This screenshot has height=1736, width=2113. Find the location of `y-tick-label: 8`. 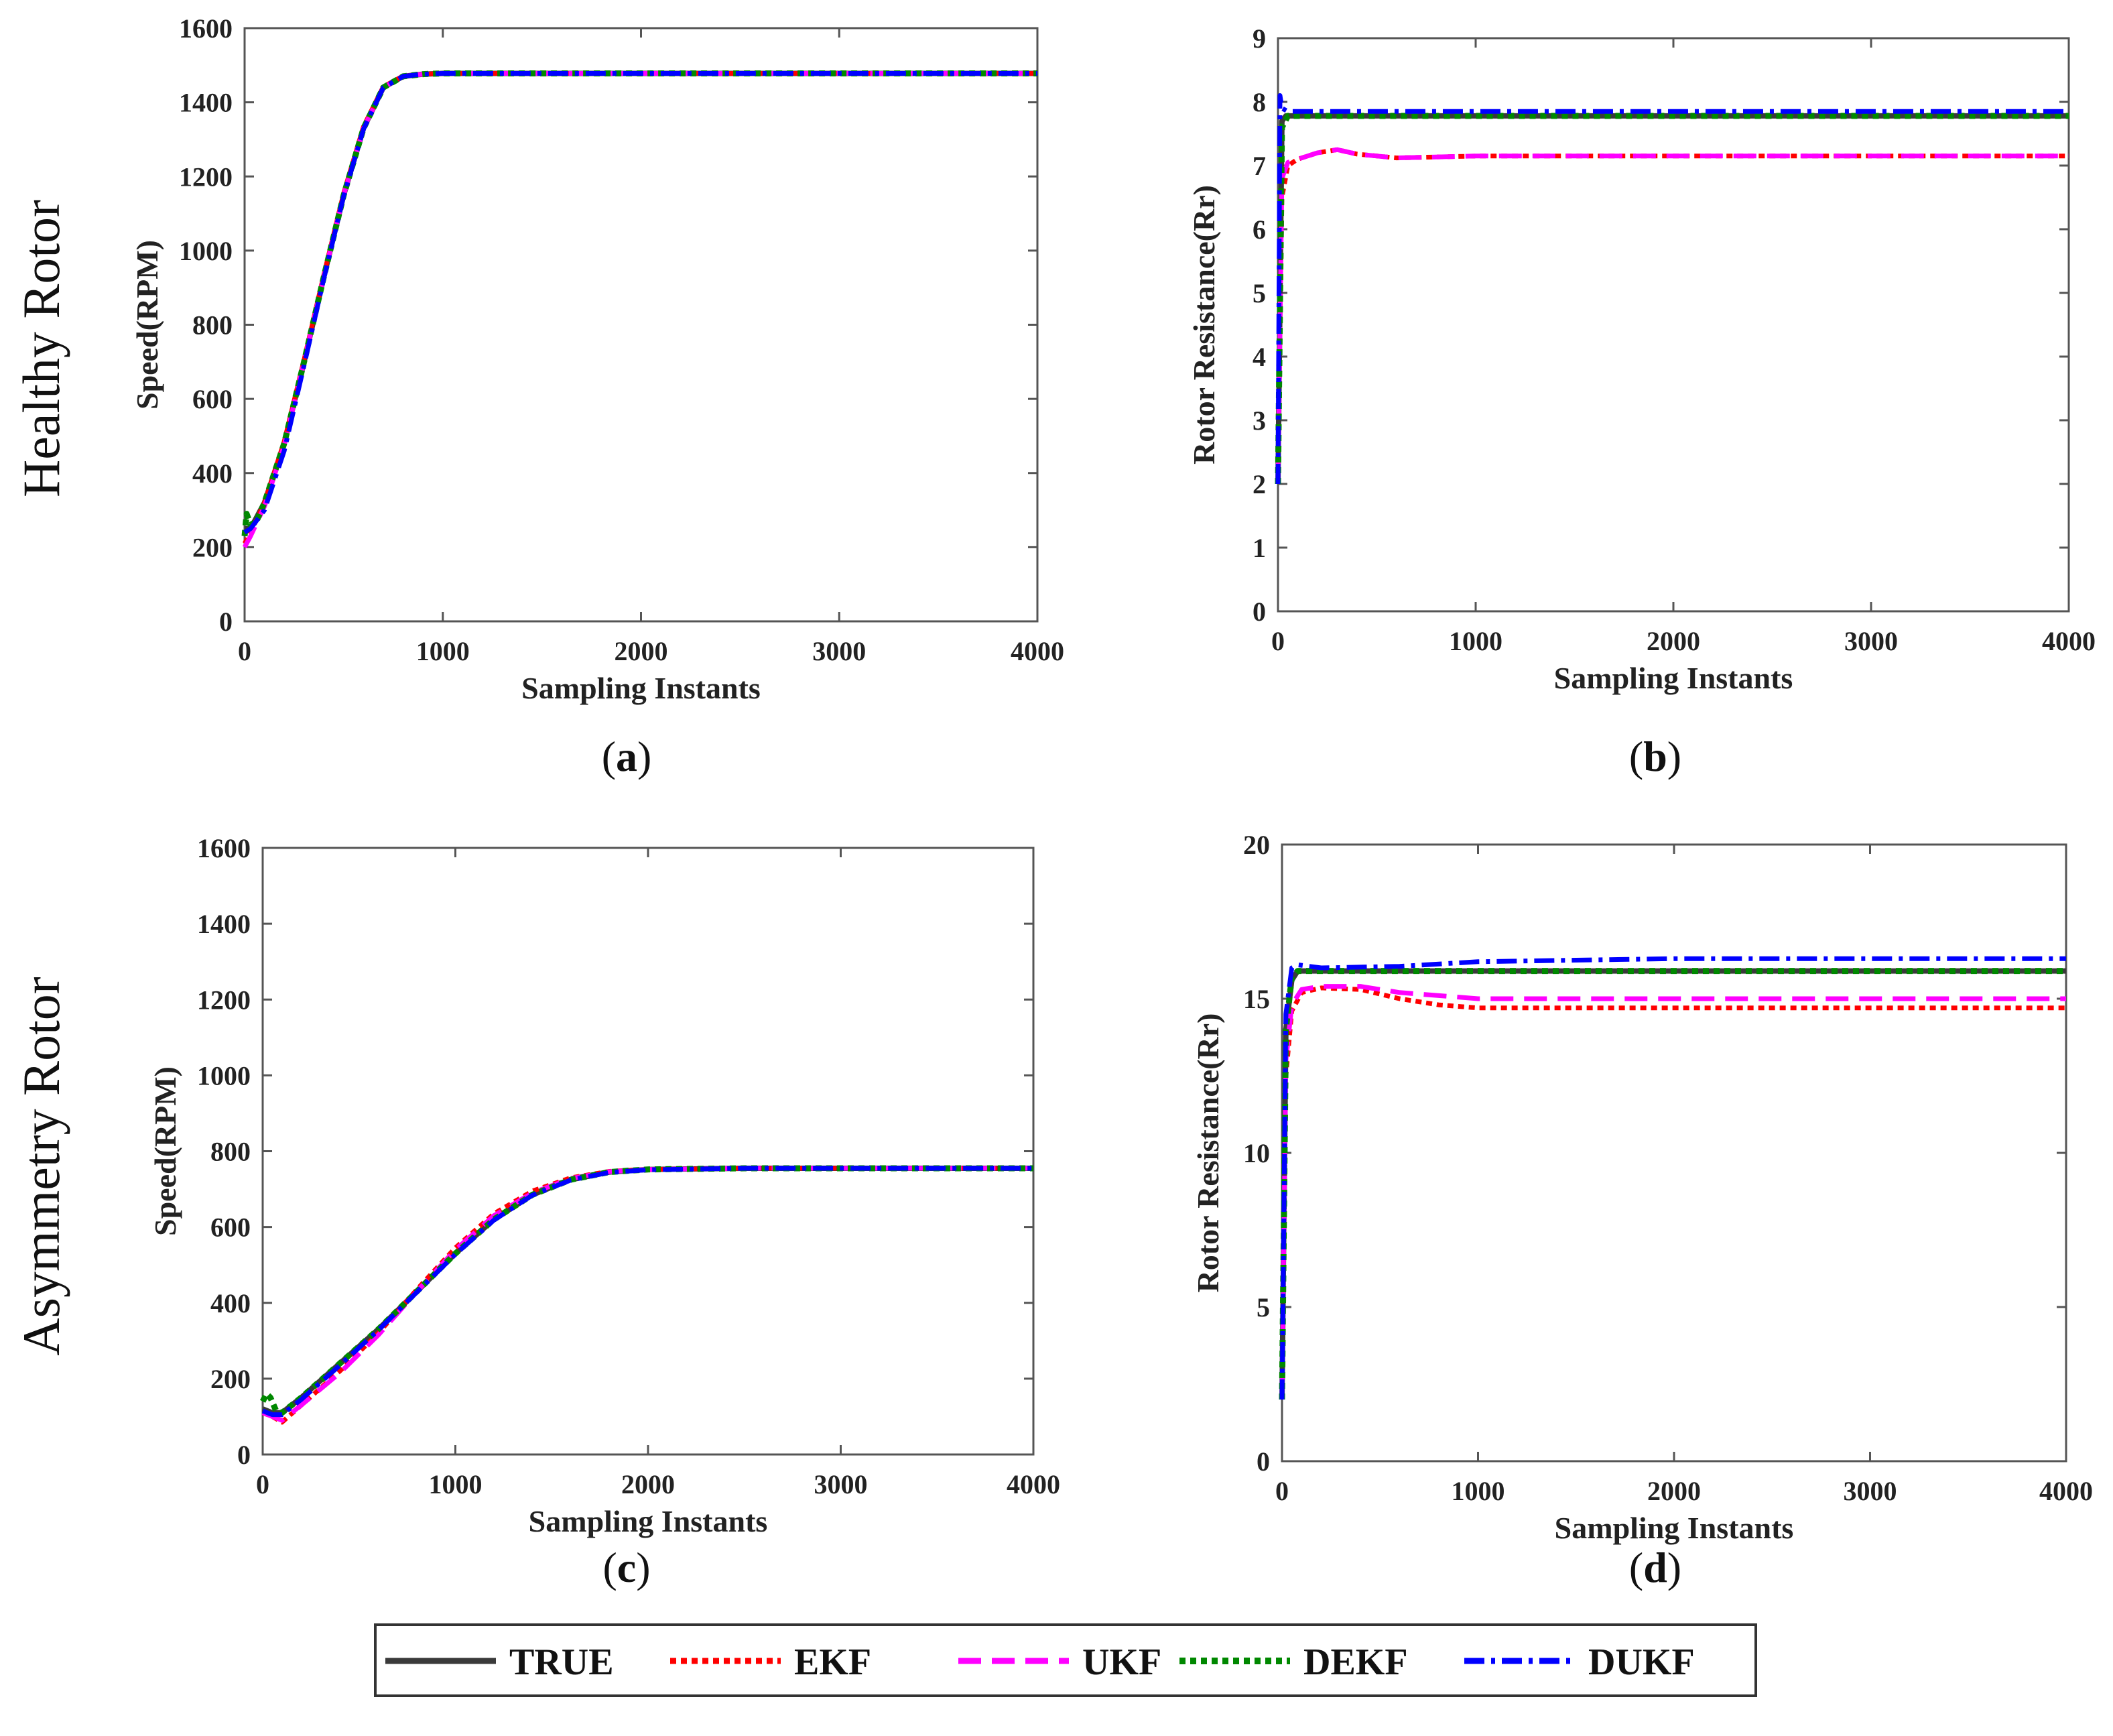

y-tick-label: 8 is located at coordinates (1259, 102).